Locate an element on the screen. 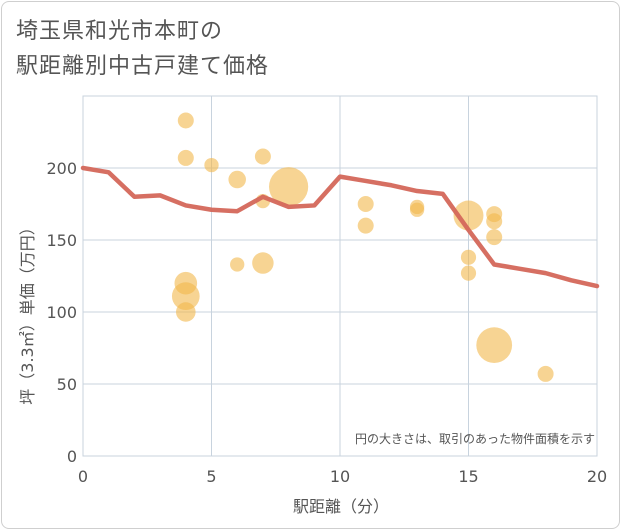 This screenshot has height=530, width=621. x-tick-label: 15 is located at coordinates (468, 476).